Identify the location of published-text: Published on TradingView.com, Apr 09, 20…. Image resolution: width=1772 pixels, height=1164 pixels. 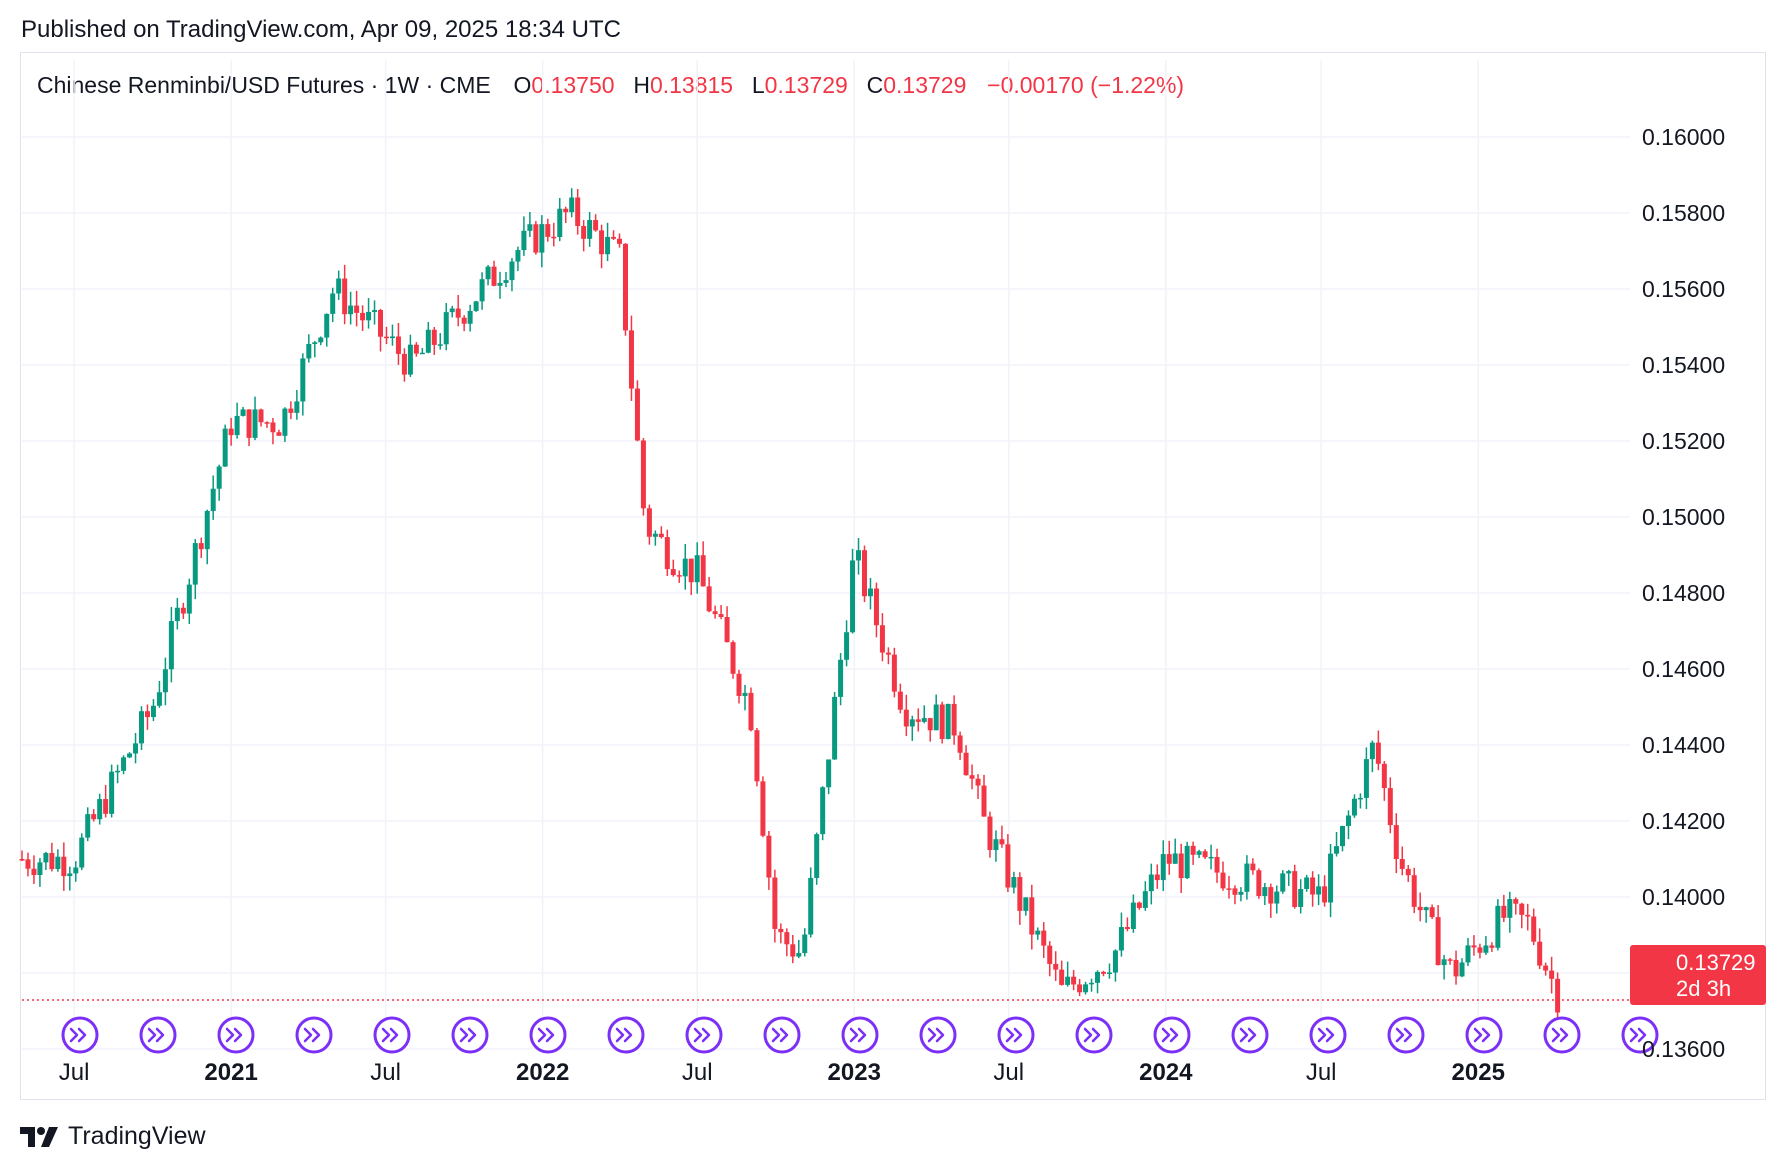
(321, 29).